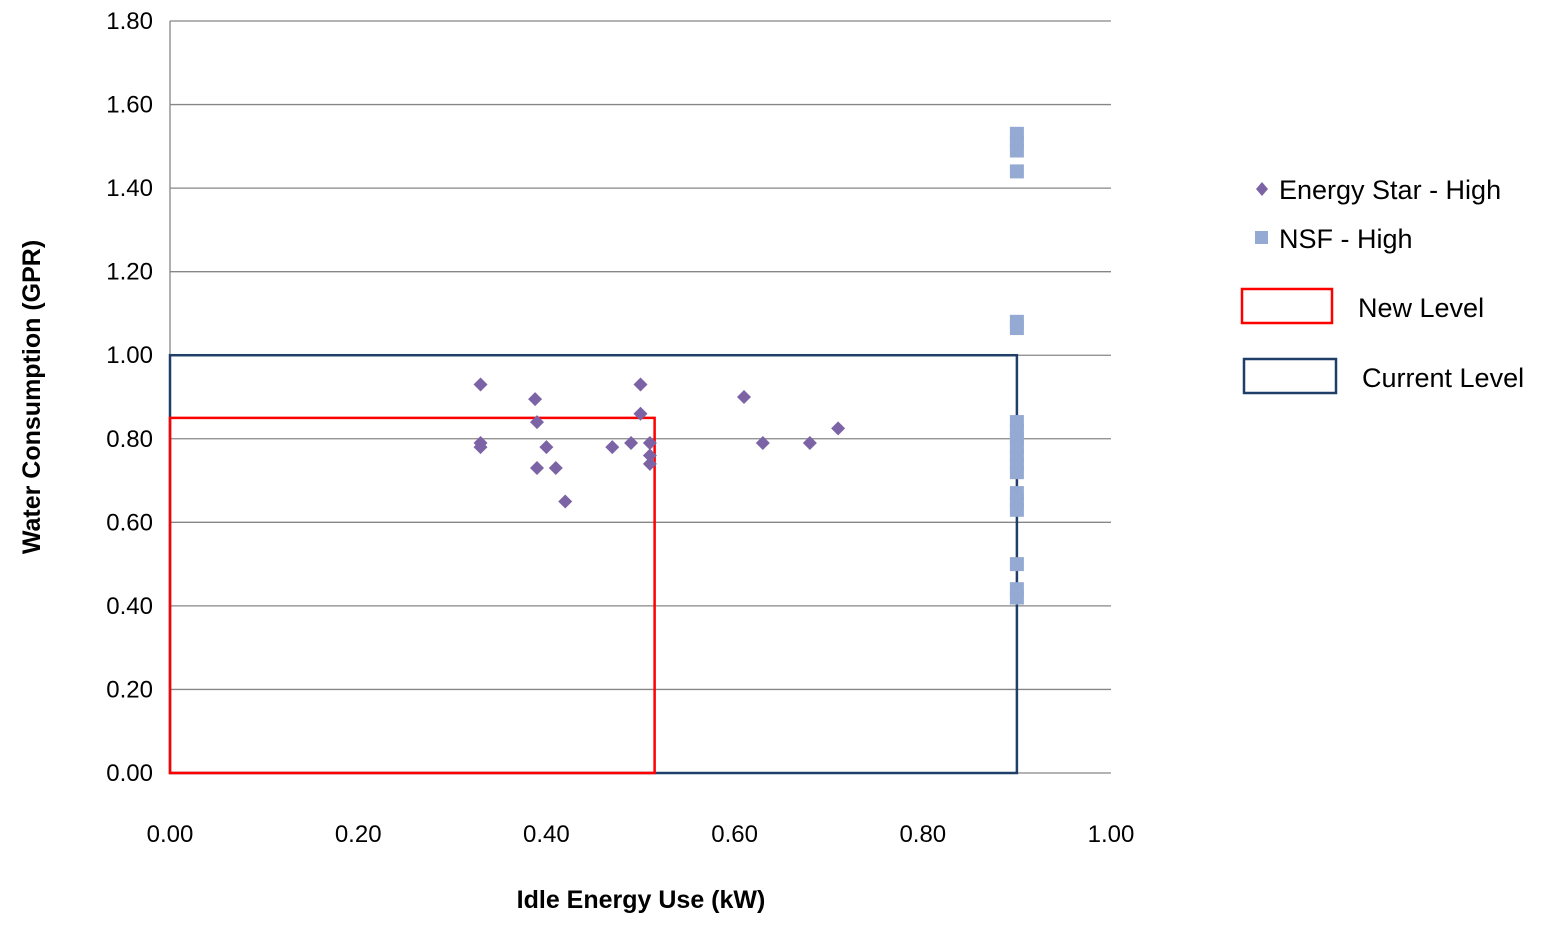 Image resolution: width=1568 pixels, height=927 pixels. I want to click on x-tick-label: 0.80, so click(922, 834).